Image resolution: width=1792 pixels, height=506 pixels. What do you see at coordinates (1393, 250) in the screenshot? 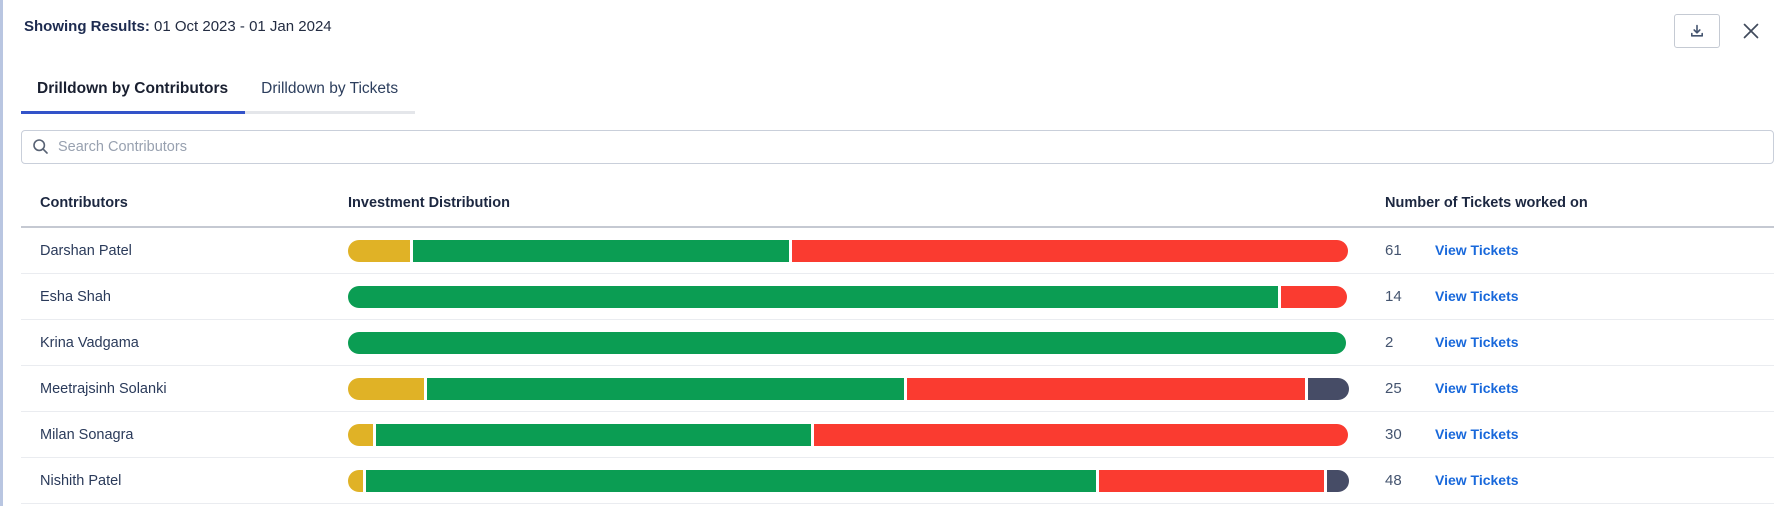
I see `ticket-count: 61` at bounding box center [1393, 250].